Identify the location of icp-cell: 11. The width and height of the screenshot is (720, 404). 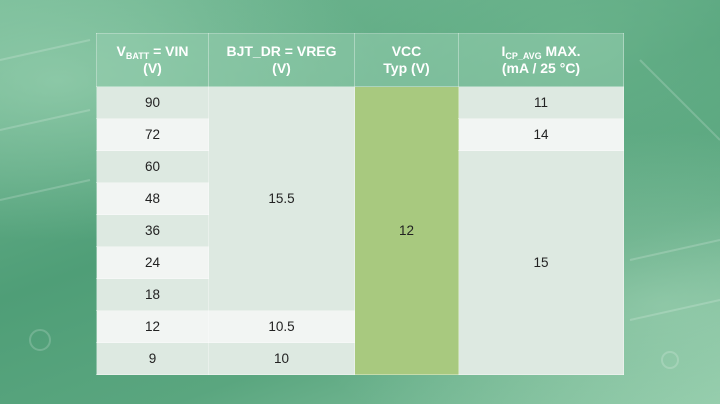
(541, 102).